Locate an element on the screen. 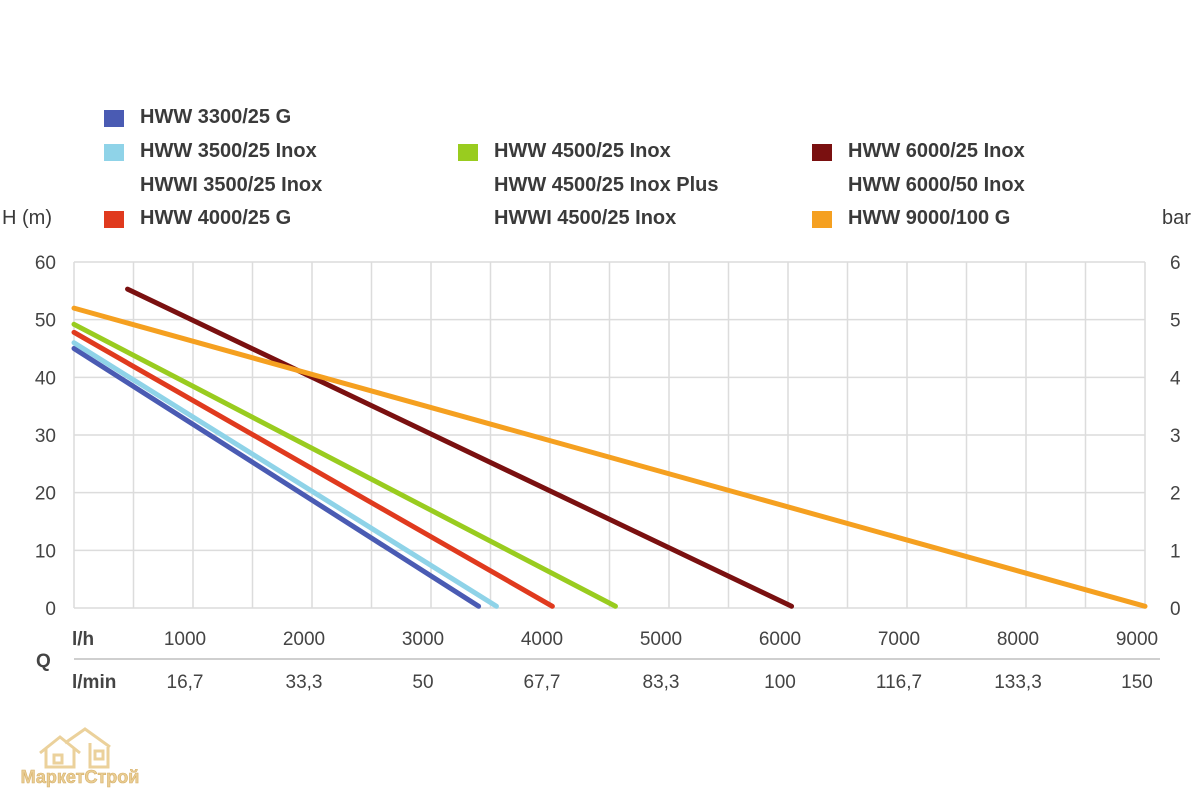 This screenshot has height=800, width=1200. y-axis-right-title: bar is located at coordinates (1176, 218).